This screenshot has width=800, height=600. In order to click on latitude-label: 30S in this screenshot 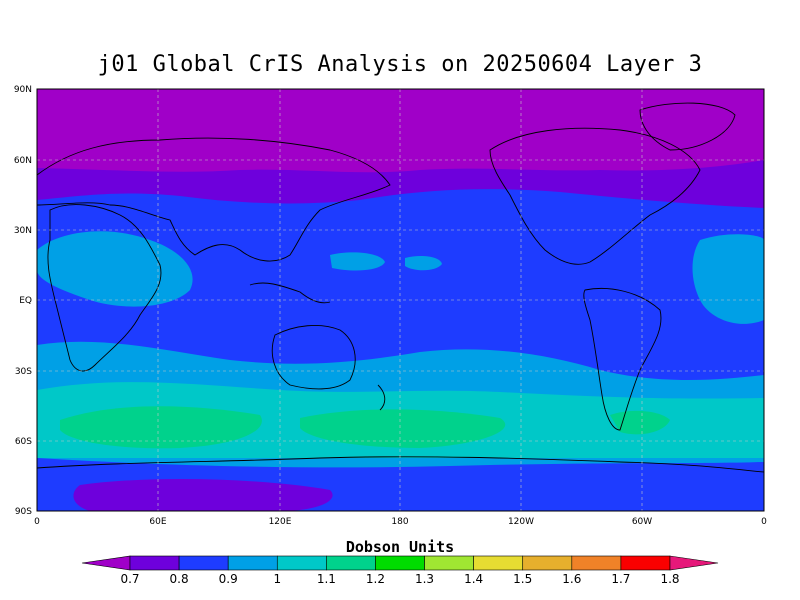, I will do `click(23, 372)`.